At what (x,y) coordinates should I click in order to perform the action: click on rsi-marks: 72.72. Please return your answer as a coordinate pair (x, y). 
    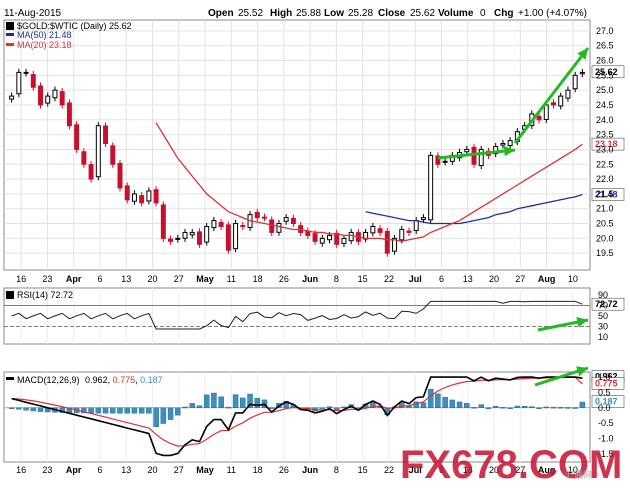
    Looking at the image, I should click on (314, 314).